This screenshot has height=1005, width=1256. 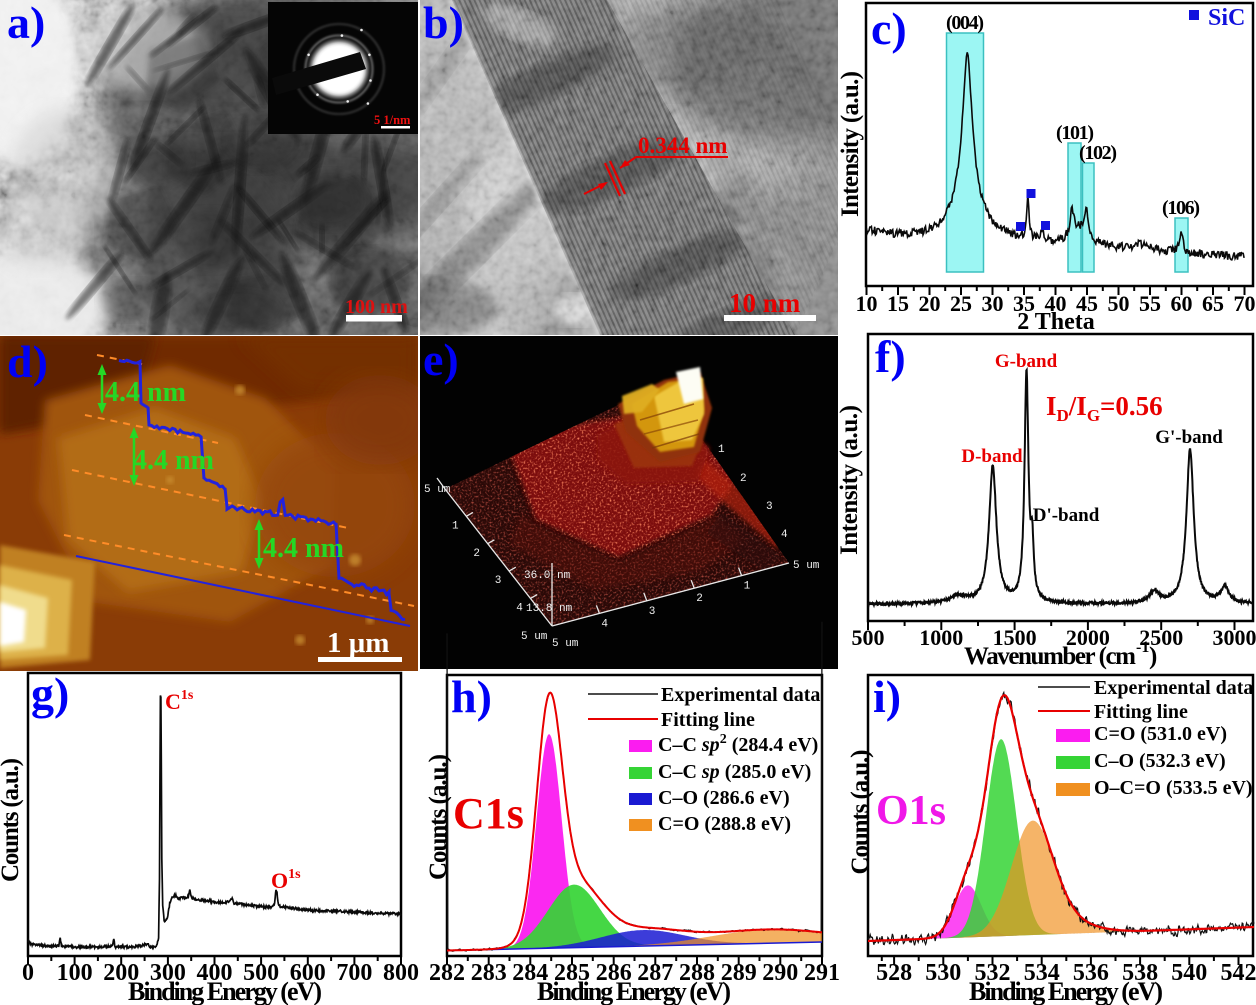 What do you see at coordinates (738, 744) in the screenshot?
I see `svg-text: C–C sp2 (284.4 eV)` at bounding box center [738, 744].